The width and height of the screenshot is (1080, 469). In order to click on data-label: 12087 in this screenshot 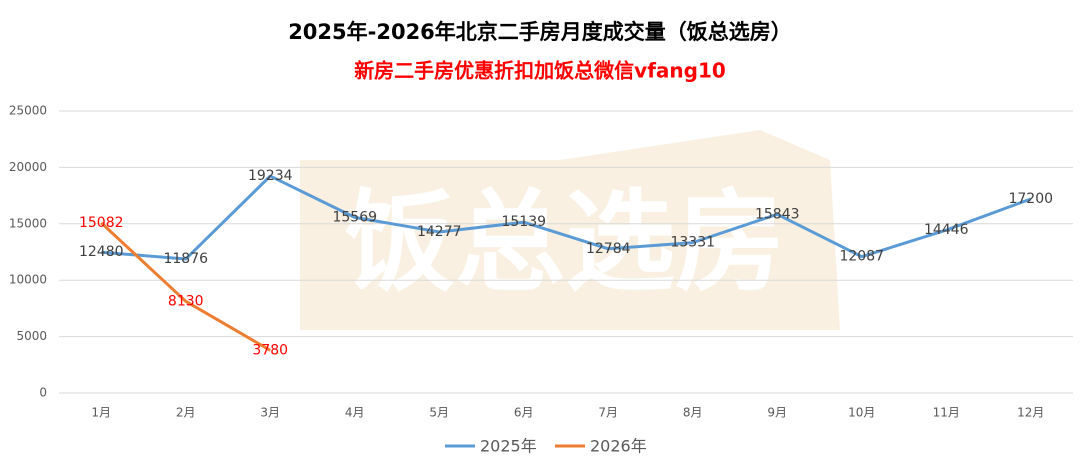, I will do `click(861, 257)`.